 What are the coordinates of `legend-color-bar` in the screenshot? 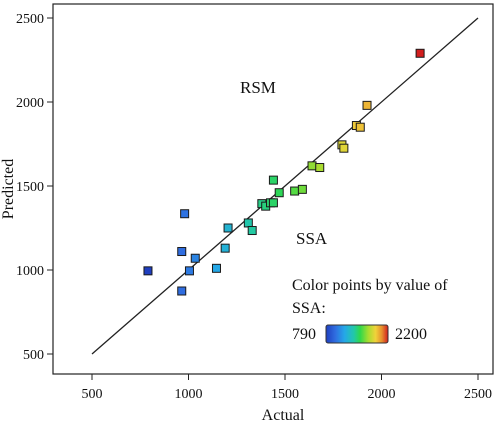 It's located at (357, 334).